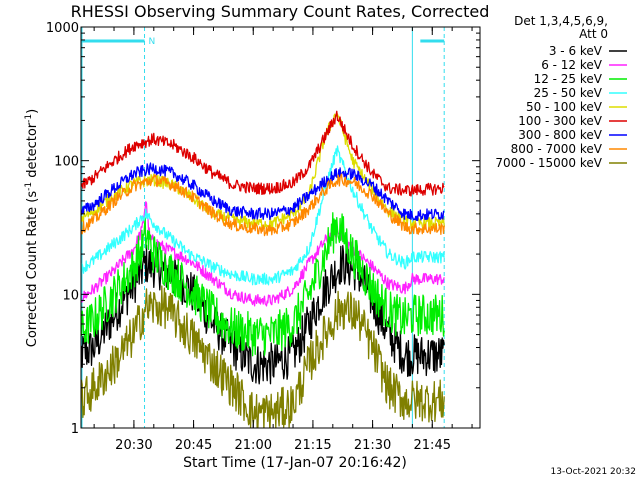 The height and width of the screenshot is (480, 640). Describe the element at coordinates (557, 149) in the screenshot. I see `legend-label-8: 800 - 7000 keV` at that location.